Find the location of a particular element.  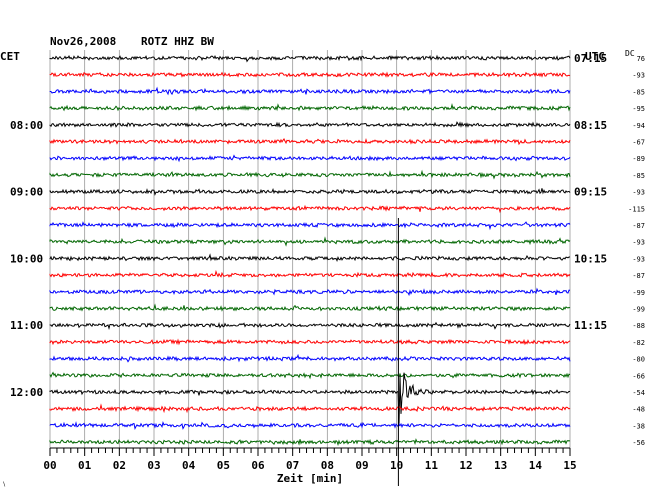

right-hour-label-1115: 11:15 is located at coordinates (590, 325).